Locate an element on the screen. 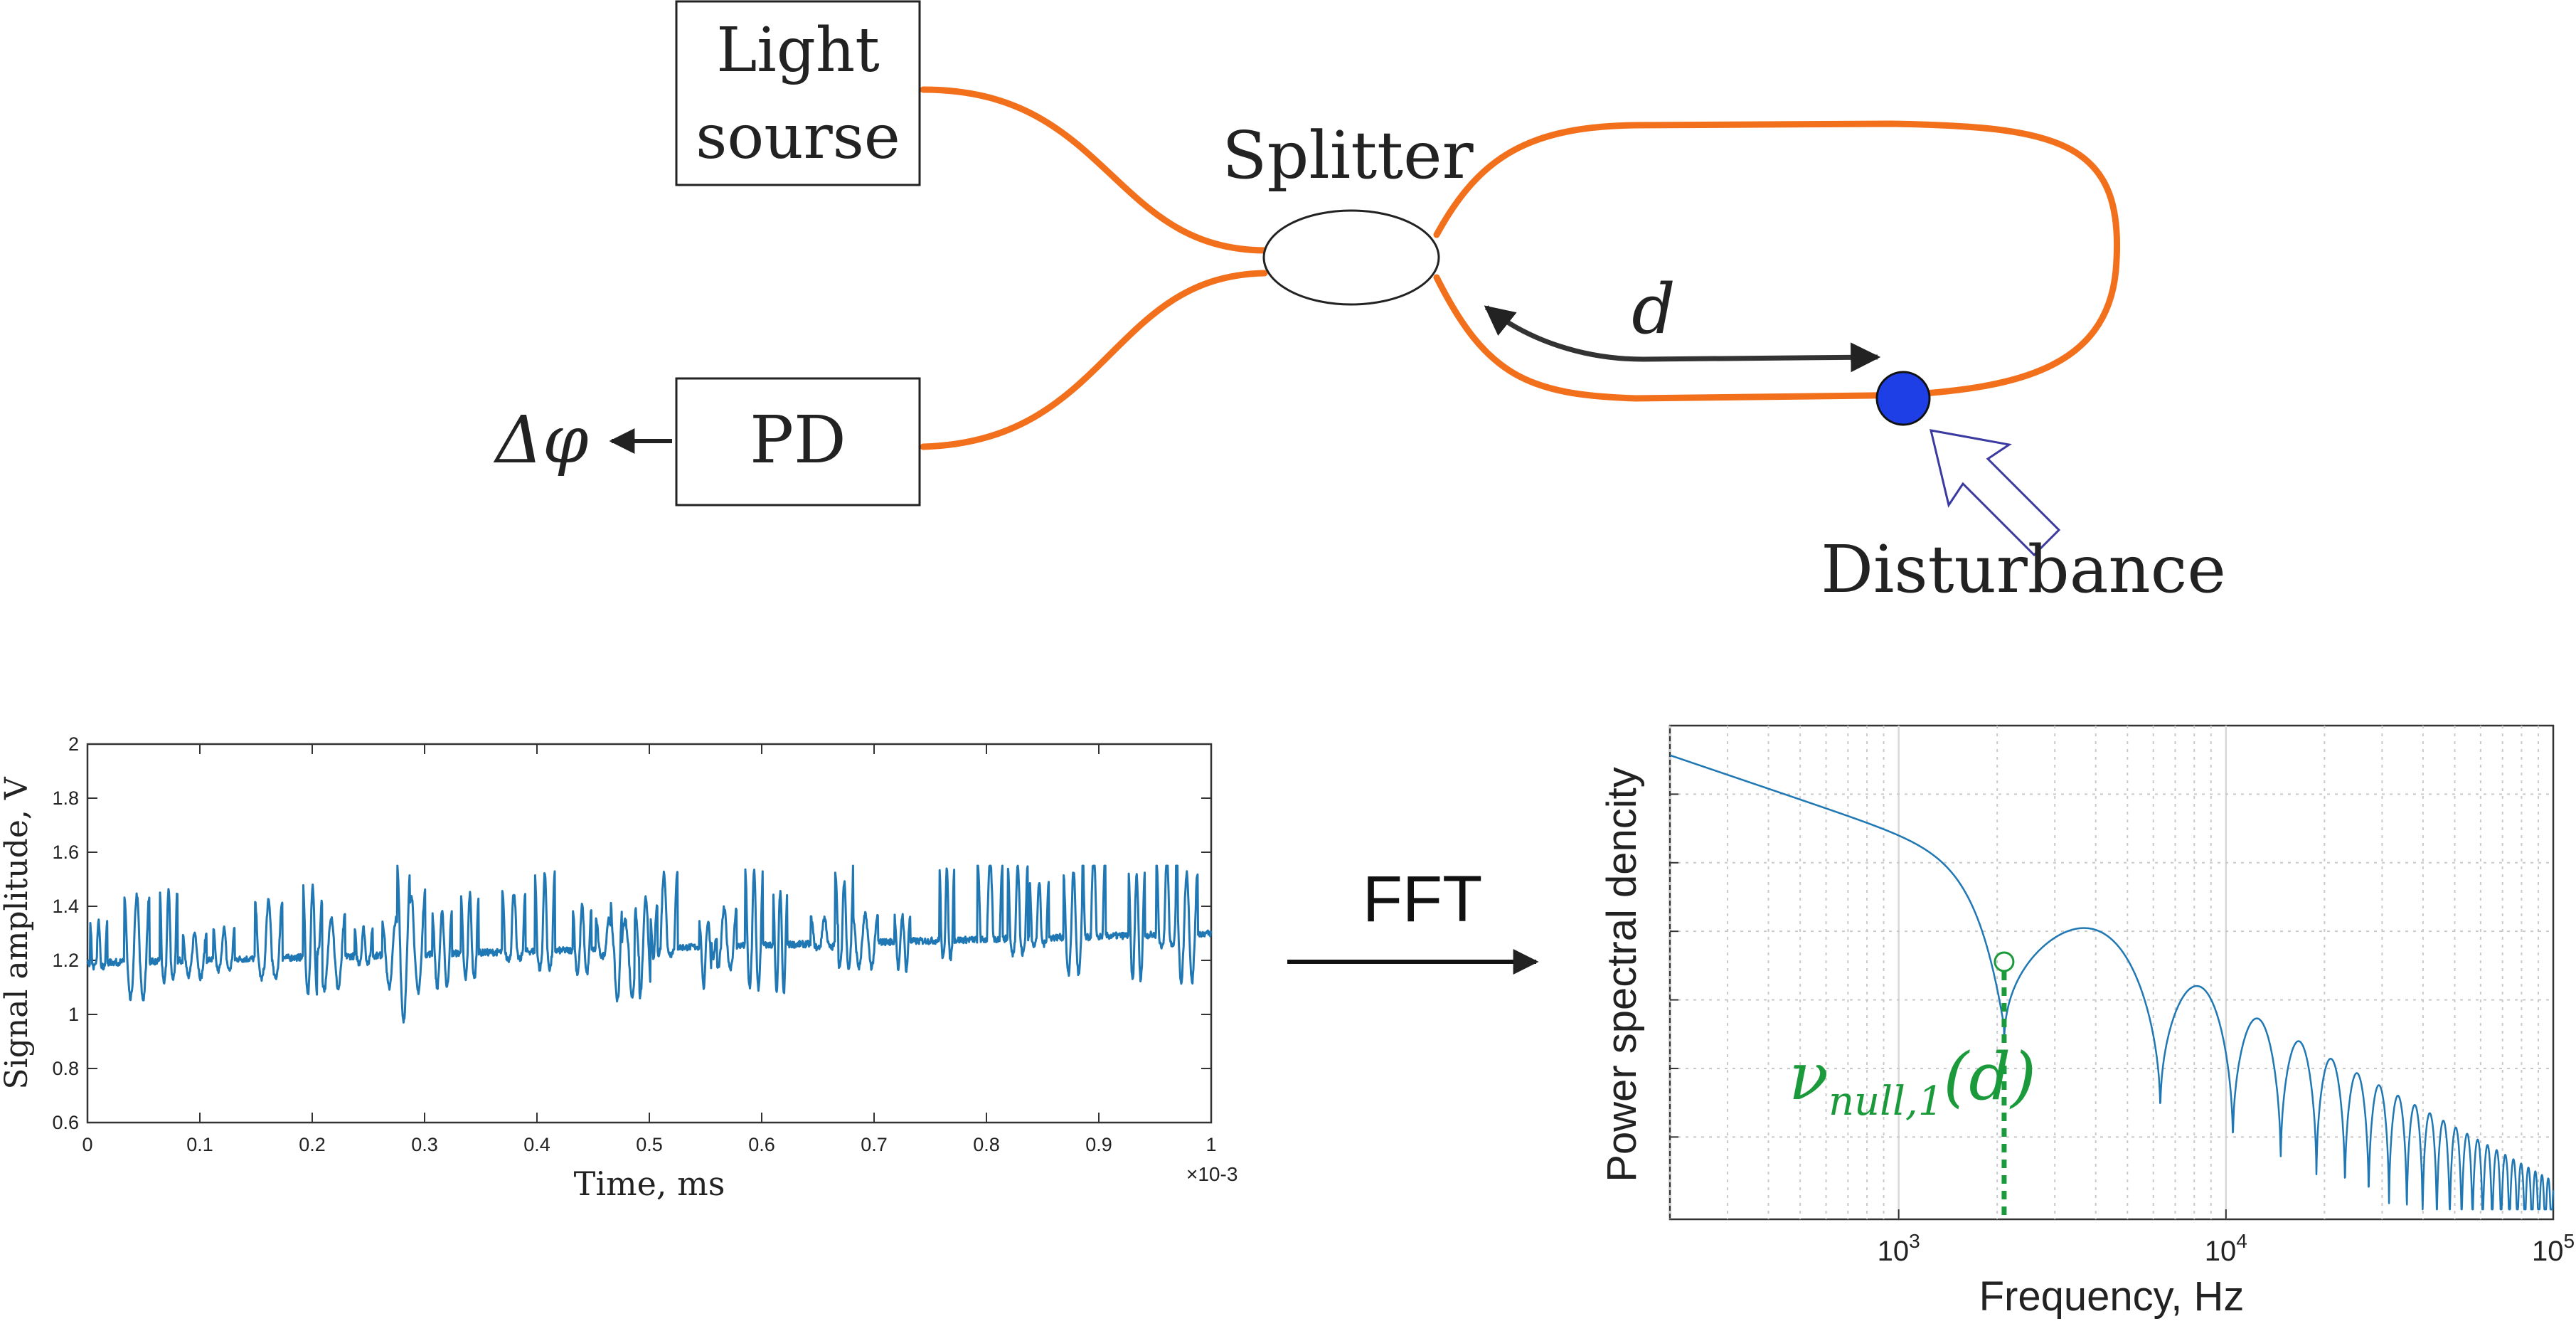 This screenshot has width=2576, height=1326. x-tick-label: 0.2 is located at coordinates (312, 1144).